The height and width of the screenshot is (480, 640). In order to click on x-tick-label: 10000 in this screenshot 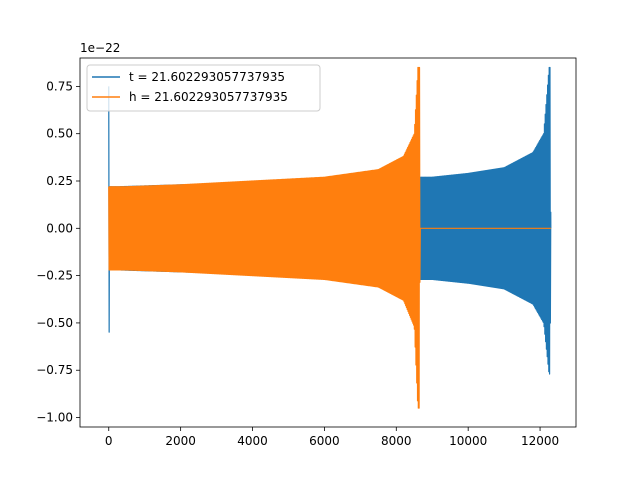, I will do `click(468, 441)`.